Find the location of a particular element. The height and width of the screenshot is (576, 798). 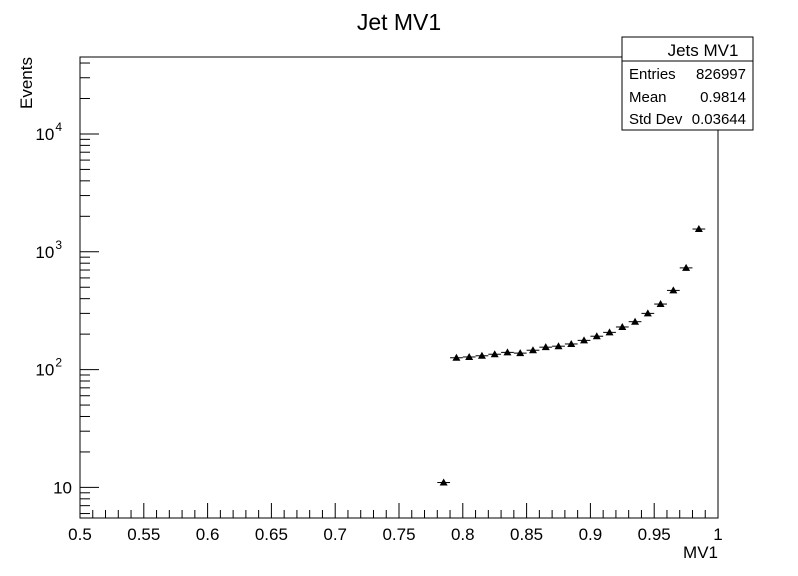

stats-box-frame is located at coordinates (687, 83).